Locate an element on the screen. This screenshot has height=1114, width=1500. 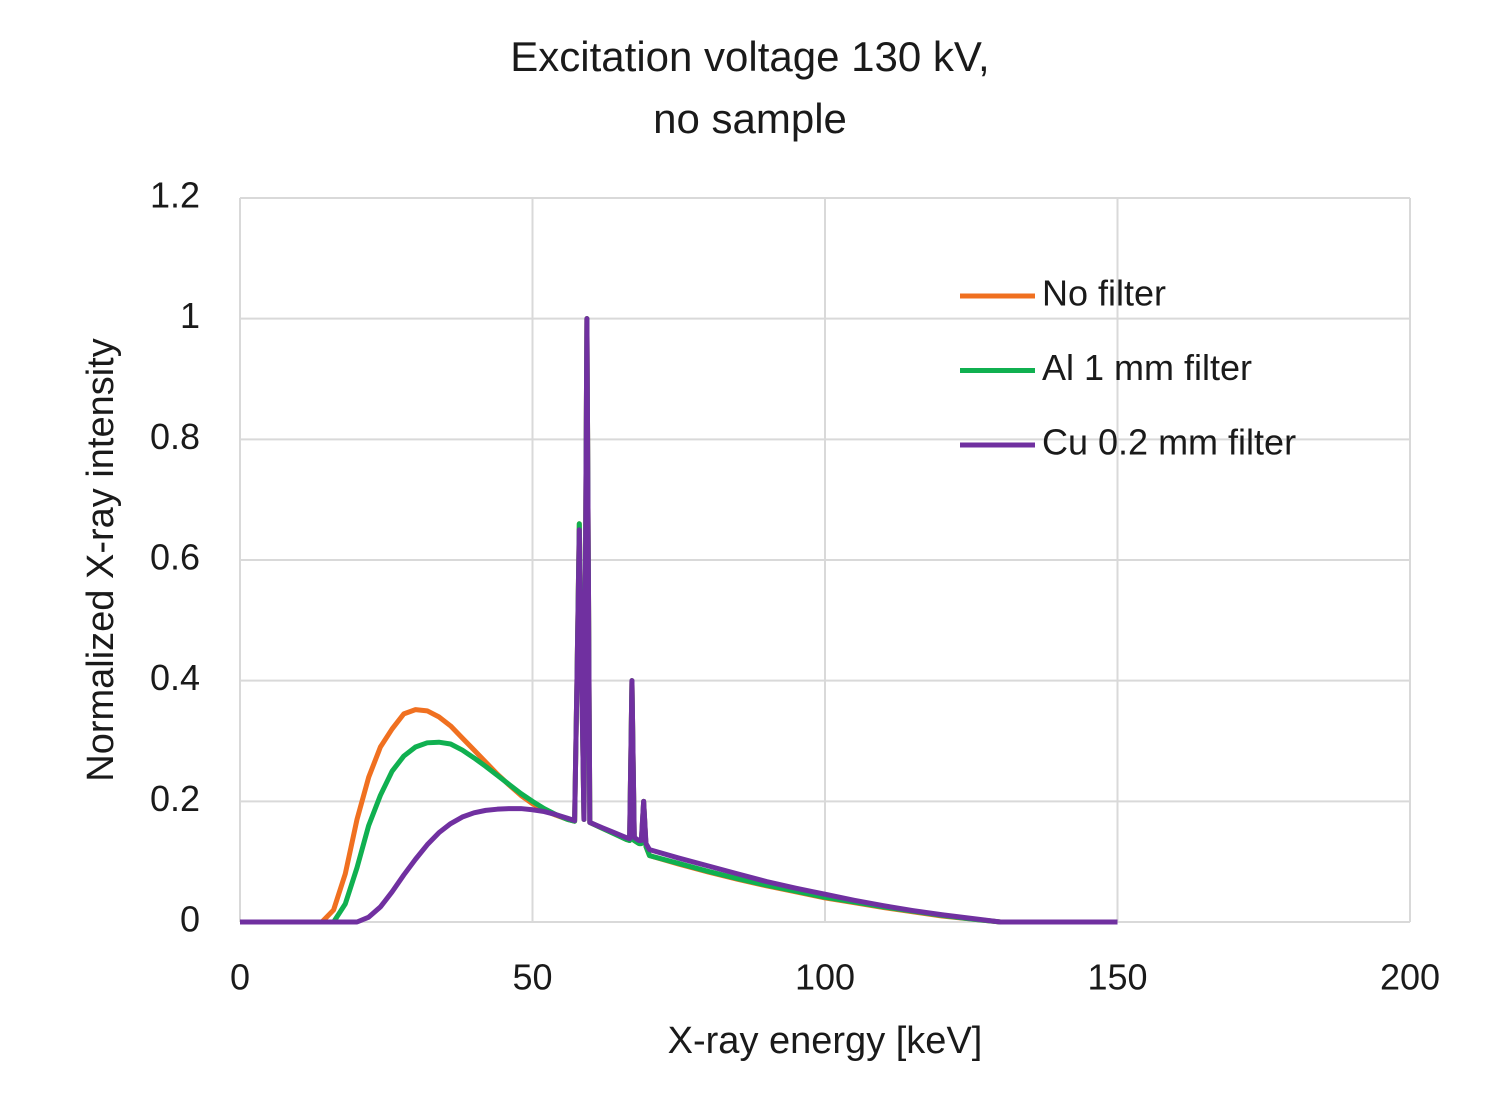
legend-label: No filter is located at coordinates (1104, 293).